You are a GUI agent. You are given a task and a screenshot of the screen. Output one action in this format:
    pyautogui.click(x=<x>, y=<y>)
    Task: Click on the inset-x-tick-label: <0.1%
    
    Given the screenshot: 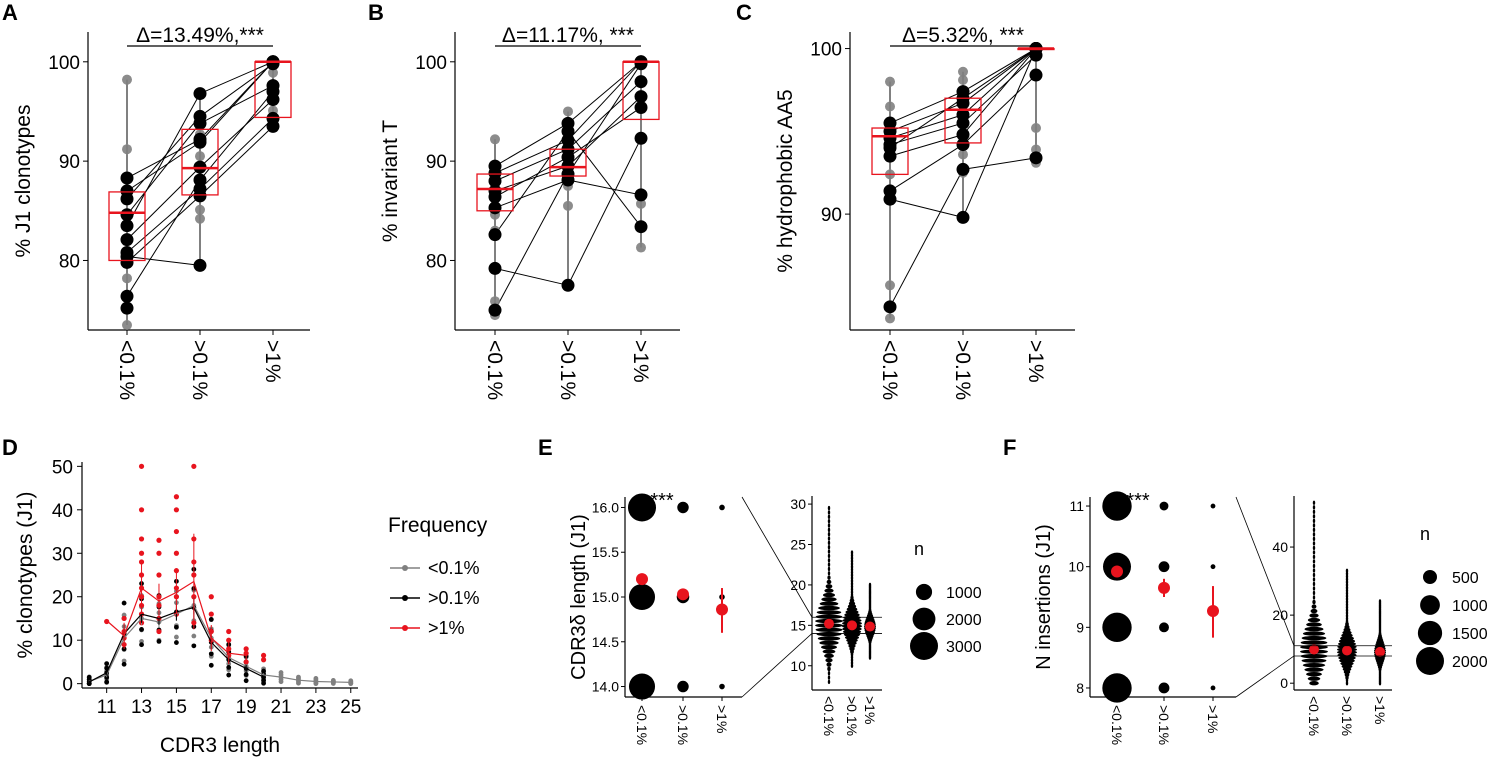 What is the action you would take?
    pyautogui.click(x=829, y=716)
    